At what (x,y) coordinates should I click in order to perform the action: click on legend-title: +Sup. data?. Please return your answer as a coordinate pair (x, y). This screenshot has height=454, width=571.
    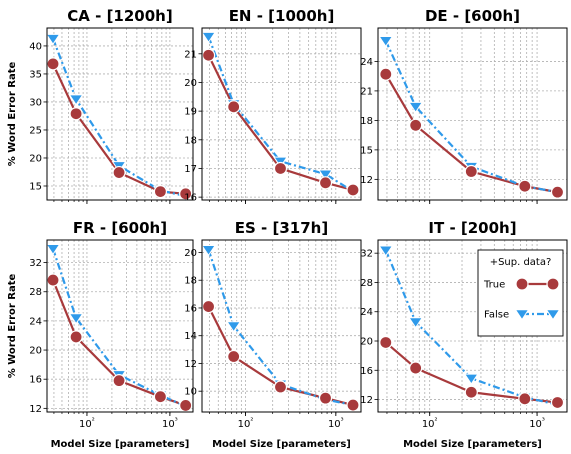
    Looking at the image, I should click on (521, 262).